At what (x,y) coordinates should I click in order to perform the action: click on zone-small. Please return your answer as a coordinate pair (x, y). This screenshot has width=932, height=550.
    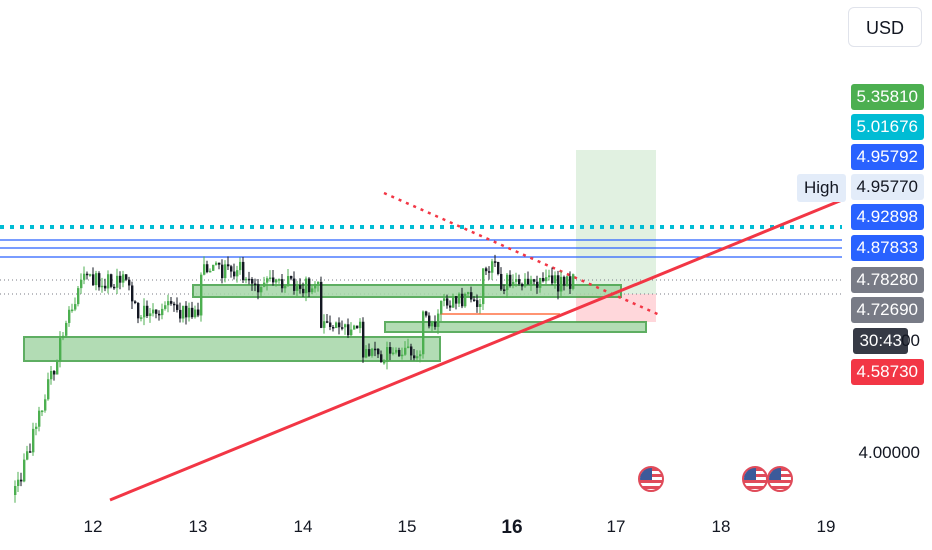
    Looking at the image, I should click on (515, 327).